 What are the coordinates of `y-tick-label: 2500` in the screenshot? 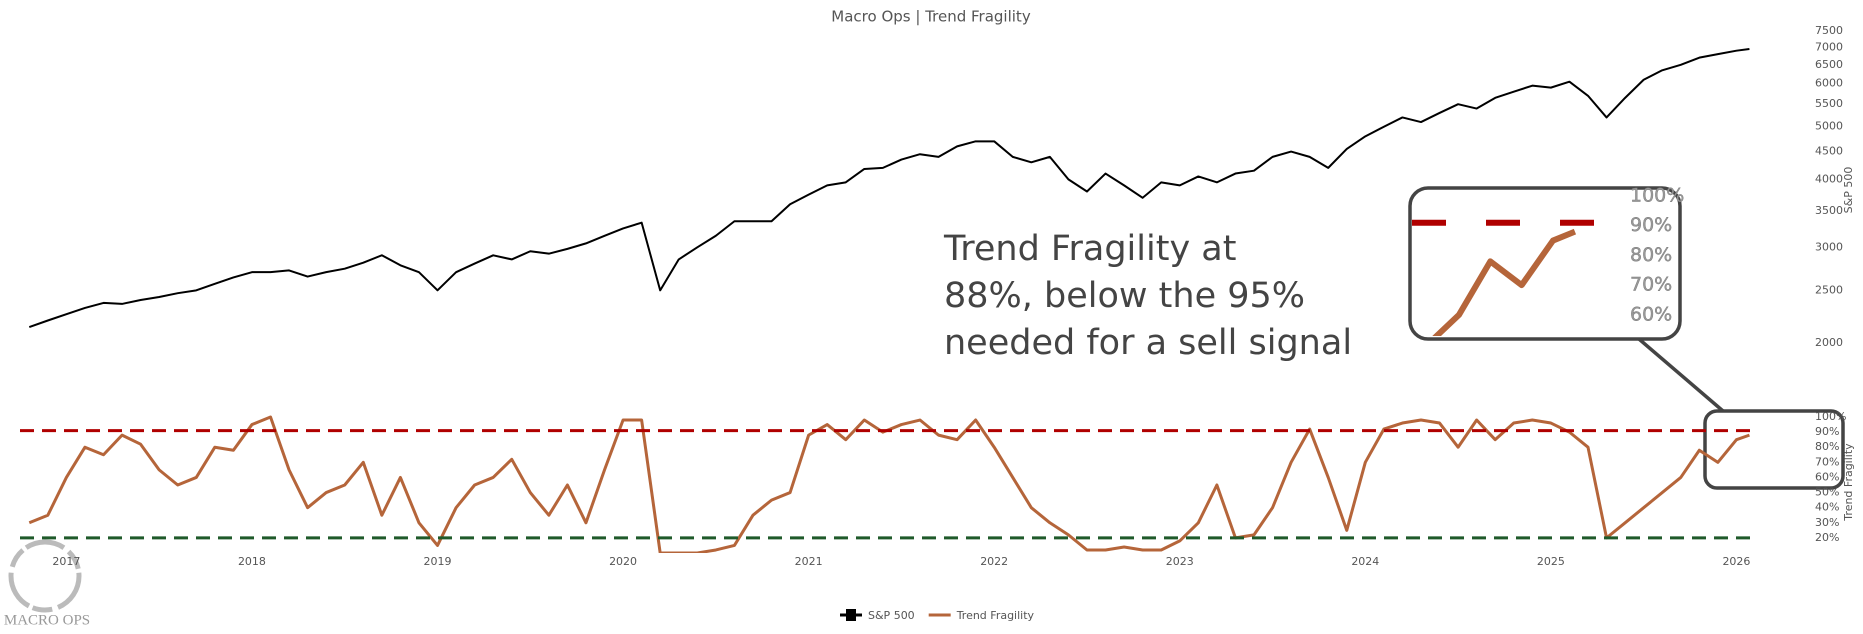 It's located at (1829, 289).